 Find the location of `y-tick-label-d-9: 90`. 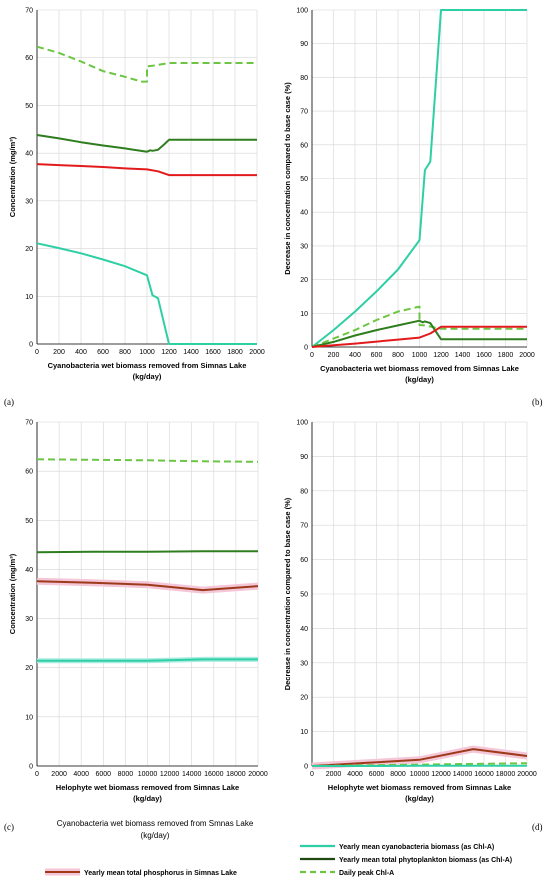

y-tick-label-d-9: 90 is located at coordinates (304, 457).